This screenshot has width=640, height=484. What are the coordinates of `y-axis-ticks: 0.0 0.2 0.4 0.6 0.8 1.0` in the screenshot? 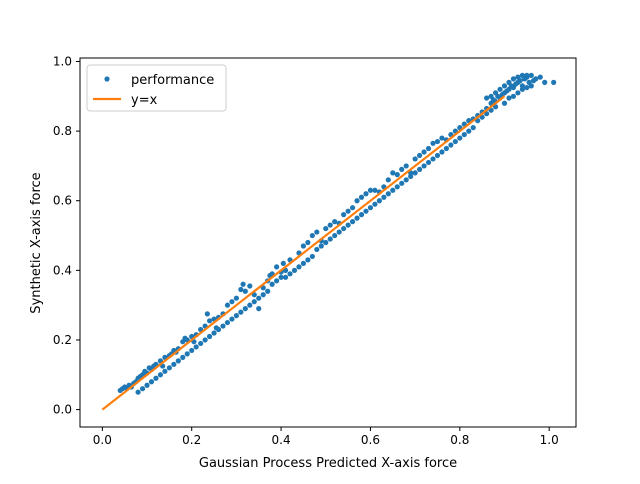 It's located at (66, 235).